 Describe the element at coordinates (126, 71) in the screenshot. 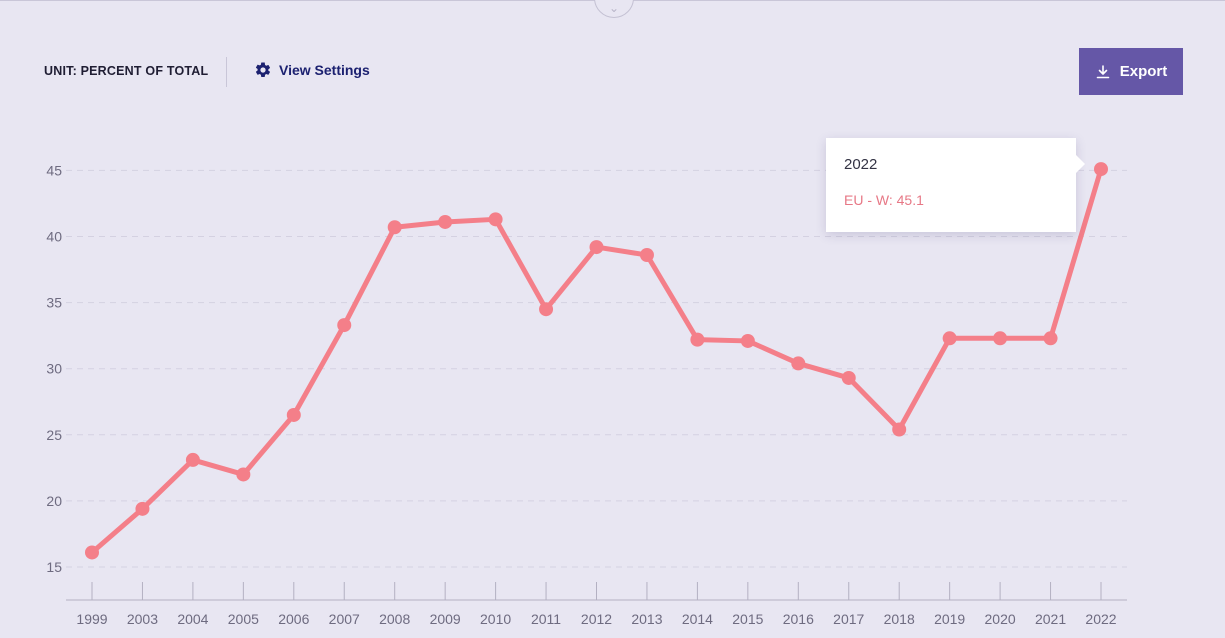

I see `unit-label: UNIT: PERCENT OF TOTAL` at that location.